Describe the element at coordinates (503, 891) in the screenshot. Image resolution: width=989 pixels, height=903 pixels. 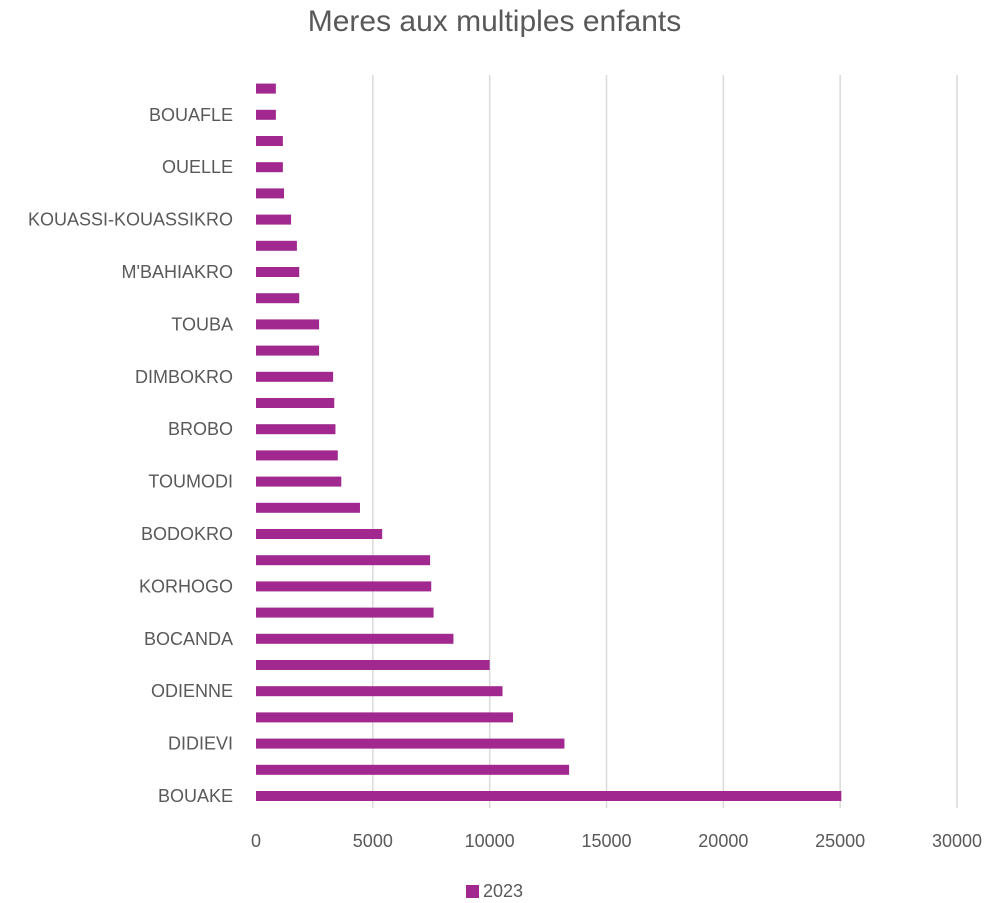
I see `legend-label: 2023` at that location.